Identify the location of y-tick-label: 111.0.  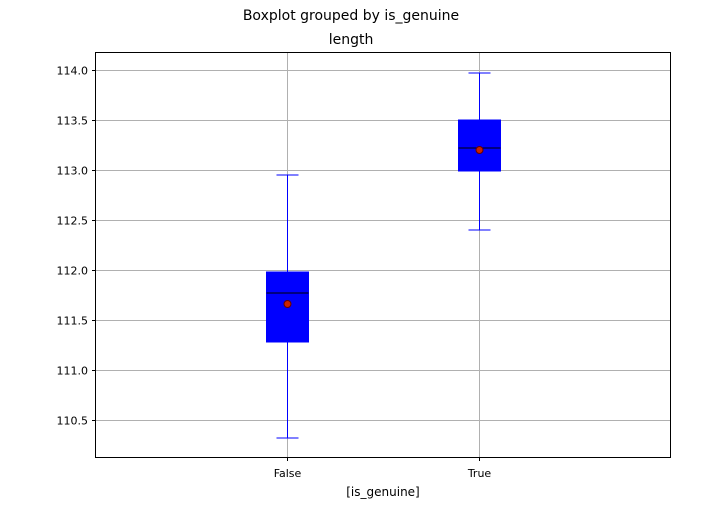
(73, 371).